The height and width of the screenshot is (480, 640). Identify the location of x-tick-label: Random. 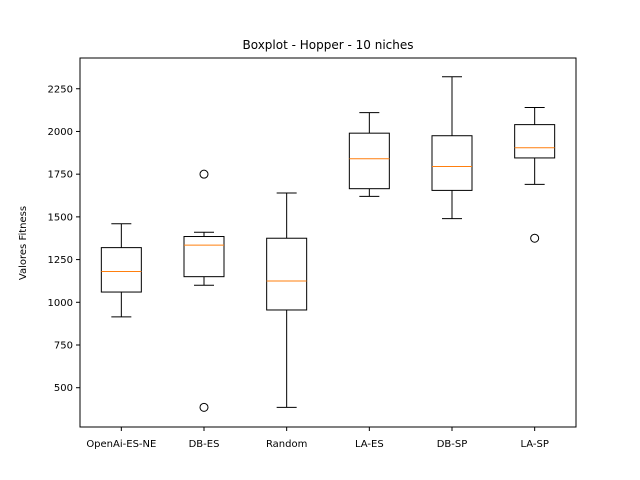
(286, 444).